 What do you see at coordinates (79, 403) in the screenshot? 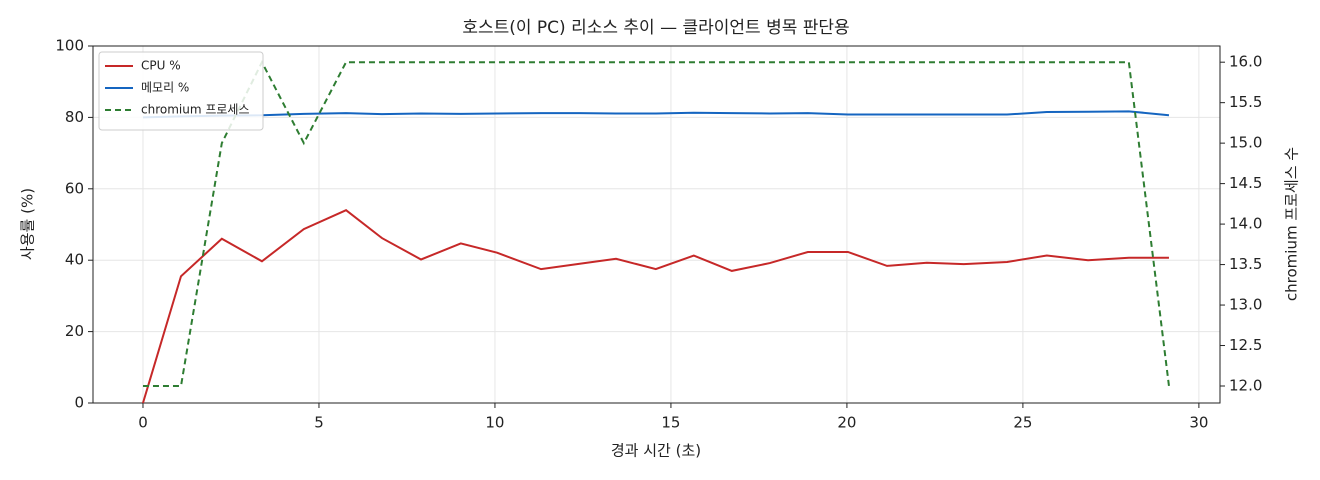
I see `y-tick-label: 0` at bounding box center [79, 403].